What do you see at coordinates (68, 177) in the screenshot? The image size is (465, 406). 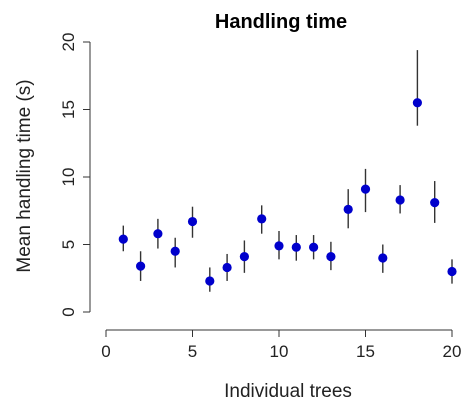 I see `y-tick-label: 10` at bounding box center [68, 177].